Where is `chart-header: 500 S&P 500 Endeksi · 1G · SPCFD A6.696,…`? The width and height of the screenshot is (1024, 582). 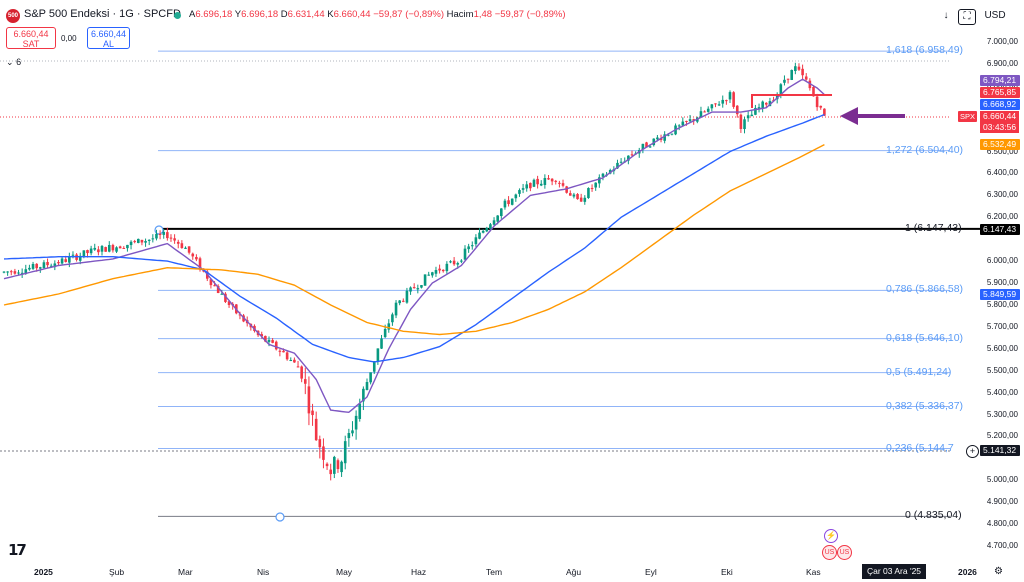
chart-header: 500 S&P 500 Endeksi · 1G · SPCFD A6.696,… is located at coordinates (512, 13).